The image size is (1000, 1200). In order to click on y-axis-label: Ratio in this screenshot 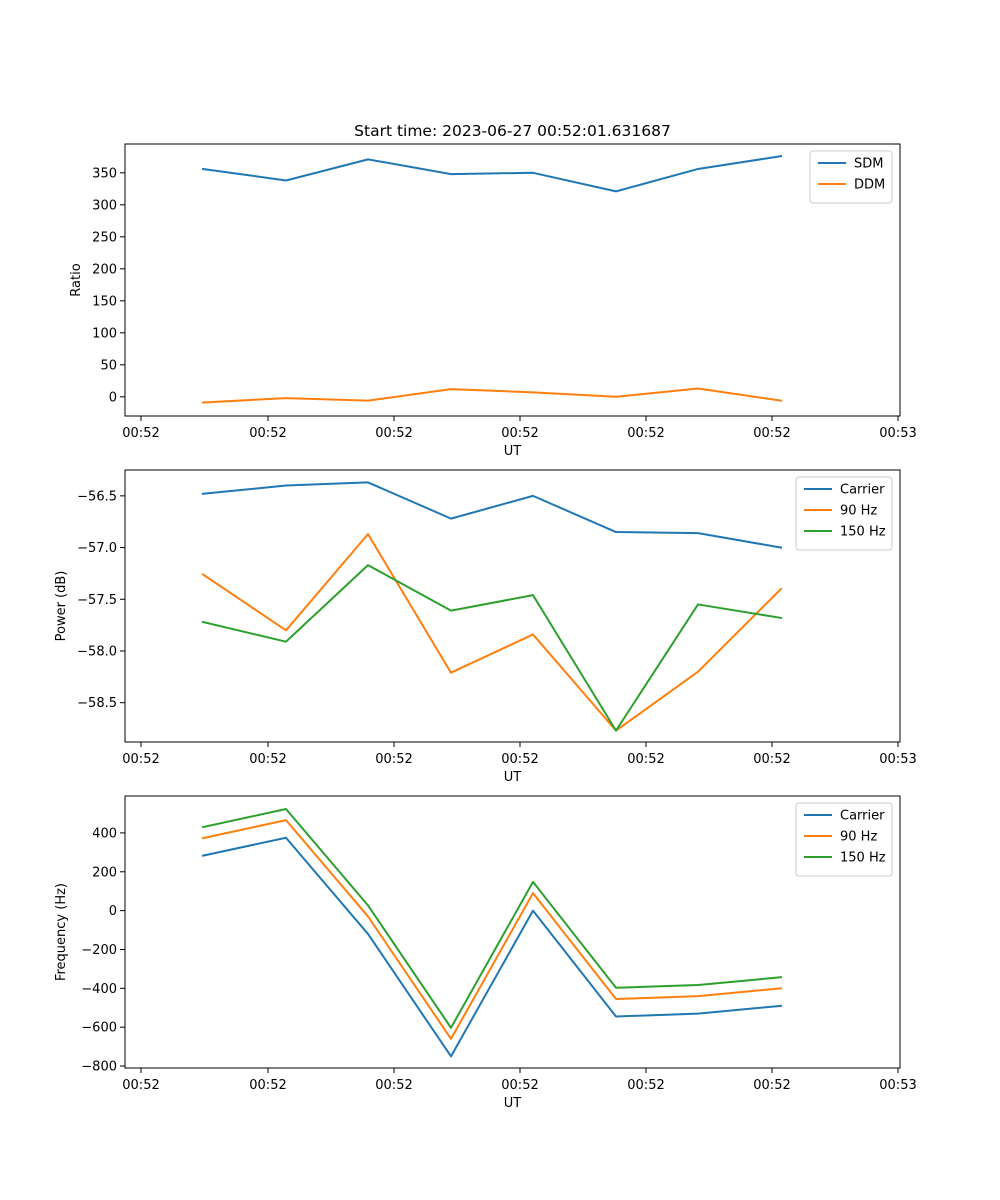, I will do `click(76, 279)`.